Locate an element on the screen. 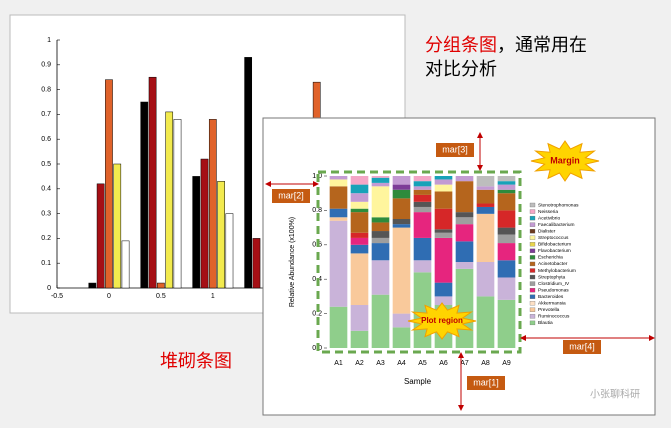 The image size is (671, 428). y-tick-label: 0.7 is located at coordinates (46, 114).